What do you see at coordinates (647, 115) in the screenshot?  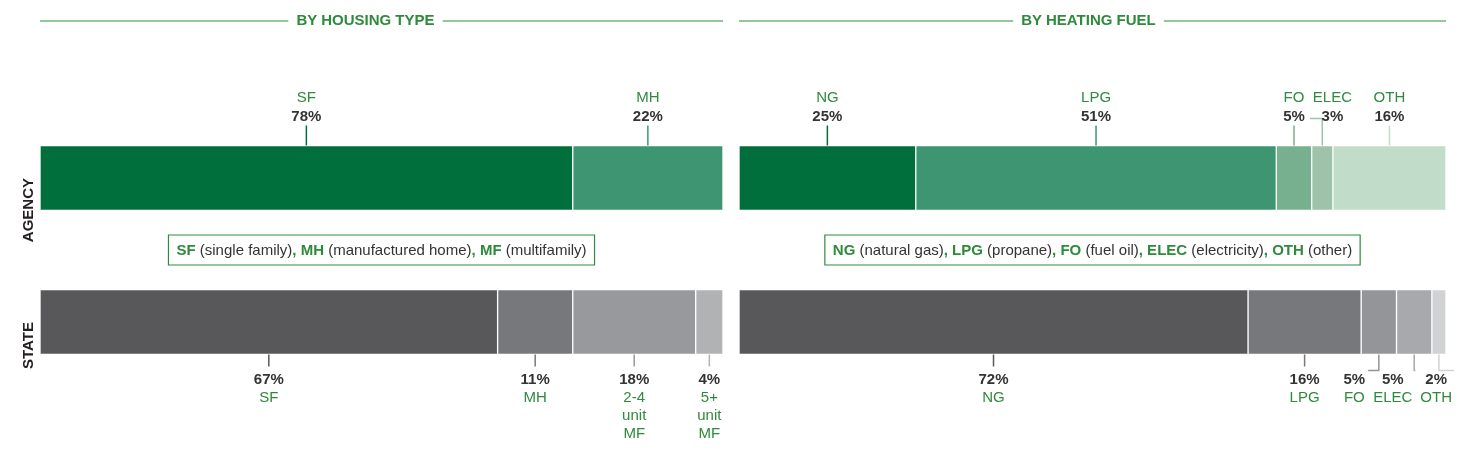 I see `data-label: 22%` at bounding box center [647, 115].